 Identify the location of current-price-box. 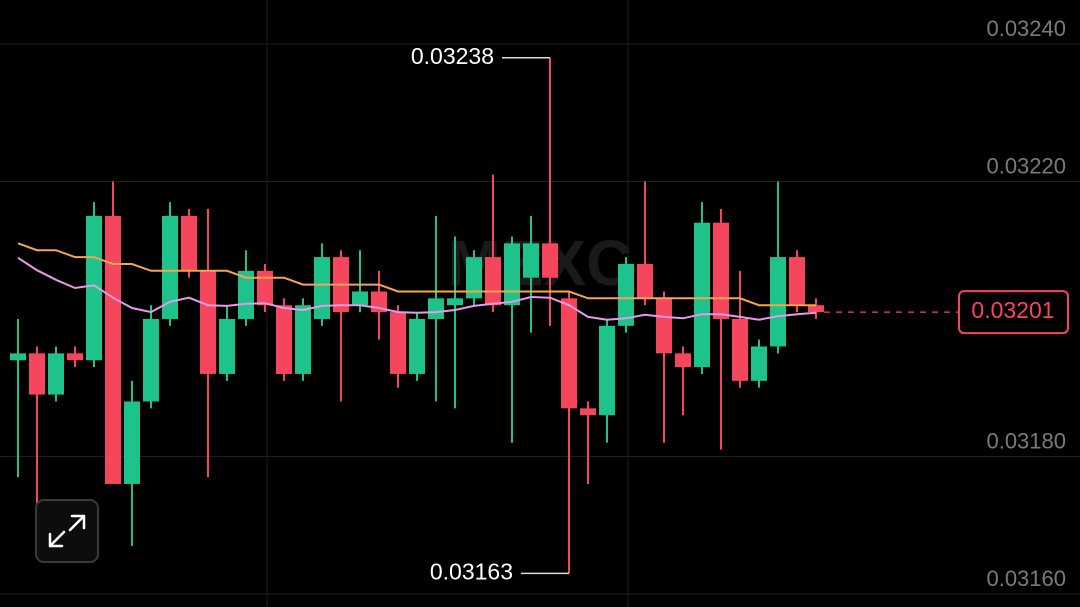
(1013, 312).